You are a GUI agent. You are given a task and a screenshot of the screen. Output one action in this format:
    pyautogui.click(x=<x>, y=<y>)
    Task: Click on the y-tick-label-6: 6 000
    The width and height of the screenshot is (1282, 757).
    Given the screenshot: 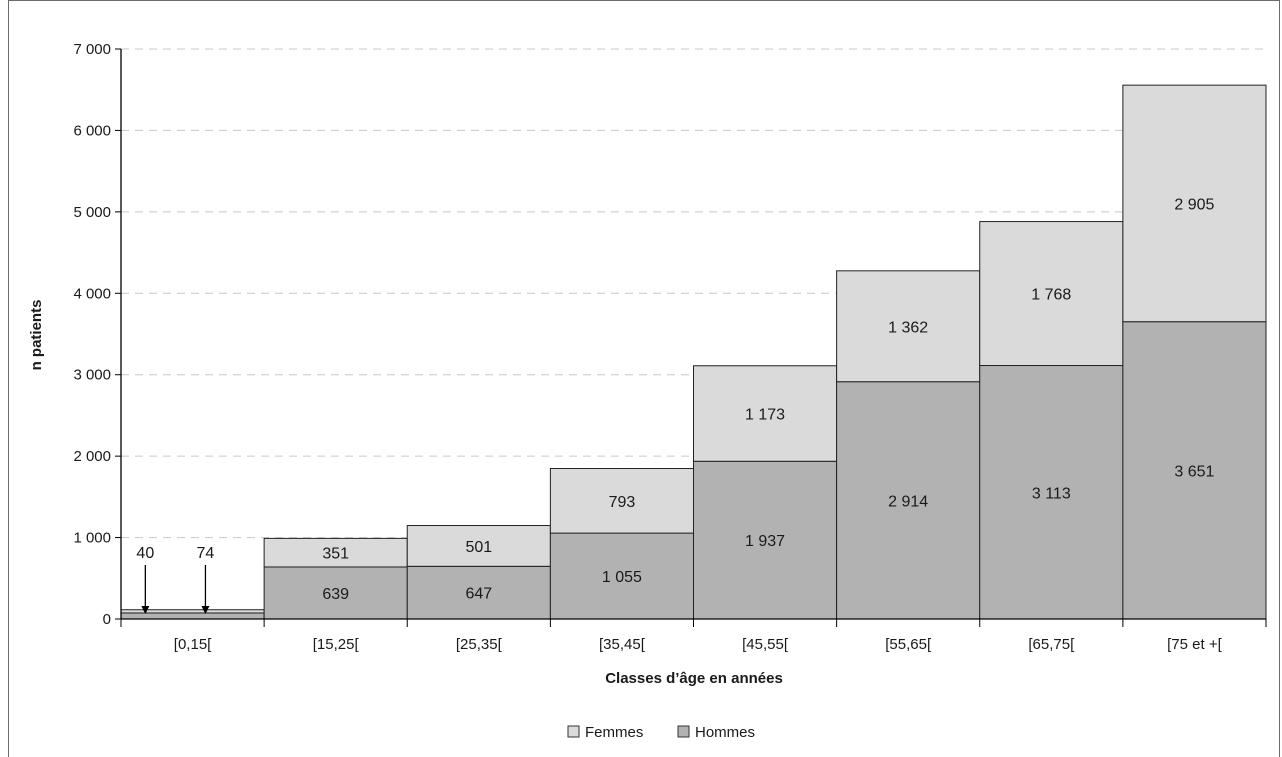 What is the action you would take?
    pyautogui.click(x=92, y=130)
    